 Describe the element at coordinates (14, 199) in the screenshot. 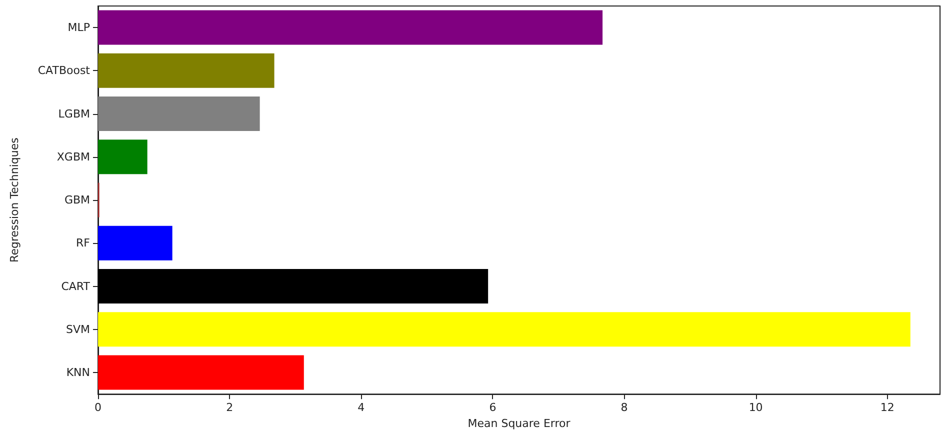

I see `y-axis-title: Regression Techniques` at that location.